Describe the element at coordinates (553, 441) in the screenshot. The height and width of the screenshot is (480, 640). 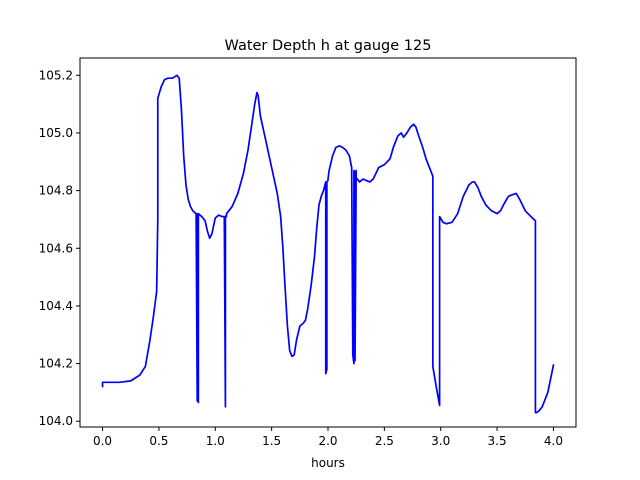
I see `x-tick-label: 4.0` at that location.